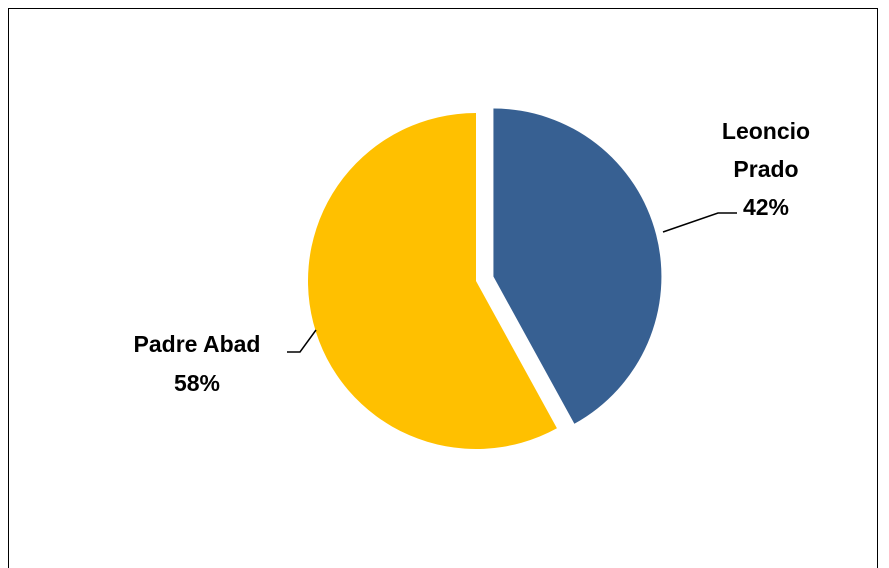 Image resolution: width=889 pixels, height=568 pixels. What do you see at coordinates (197, 383) in the screenshot?
I see `slice-label-padre-abad-pct: 58%` at bounding box center [197, 383].